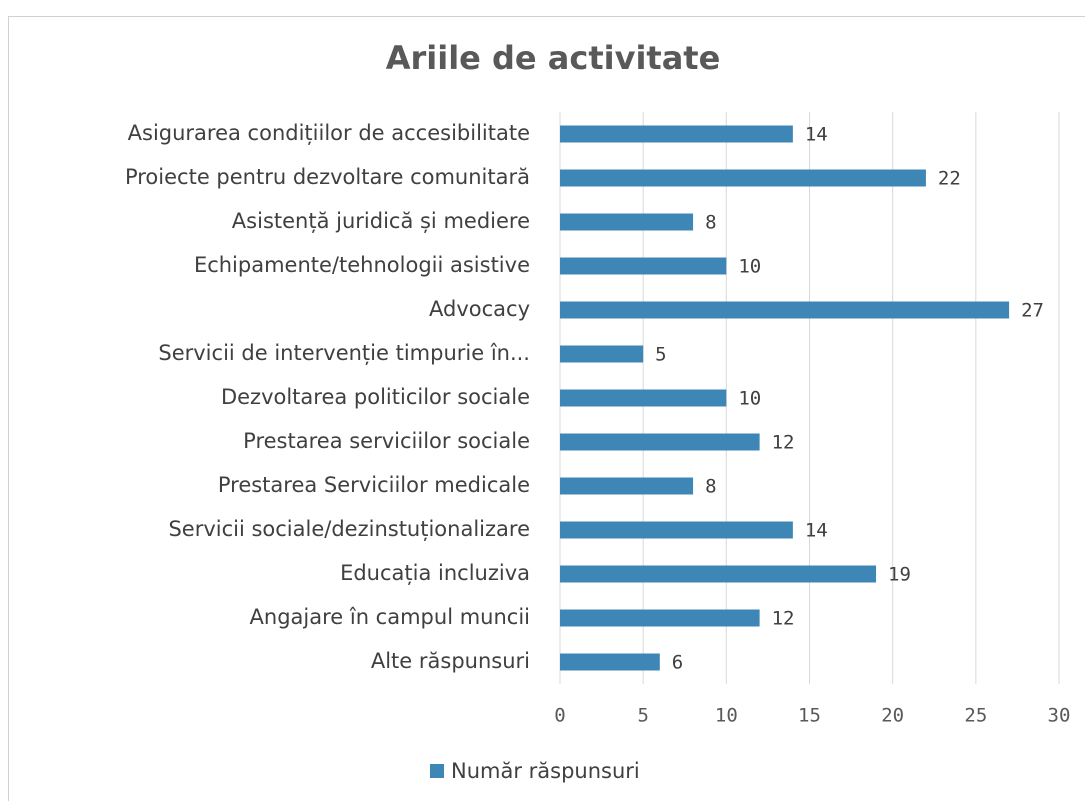 This screenshot has height=801, width=1085. I want to click on y-tick-label: Advocacy, so click(479, 309).